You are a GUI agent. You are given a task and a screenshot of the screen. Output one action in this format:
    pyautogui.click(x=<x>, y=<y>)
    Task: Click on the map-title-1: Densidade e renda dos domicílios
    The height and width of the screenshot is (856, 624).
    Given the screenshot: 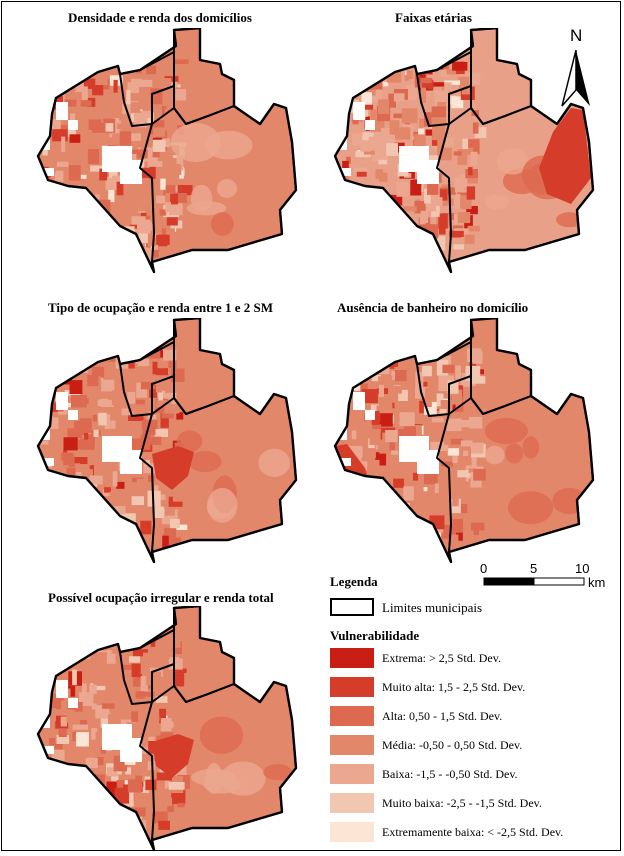 What is the action you would take?
    pyautogui.click(x=160, y=17)
    